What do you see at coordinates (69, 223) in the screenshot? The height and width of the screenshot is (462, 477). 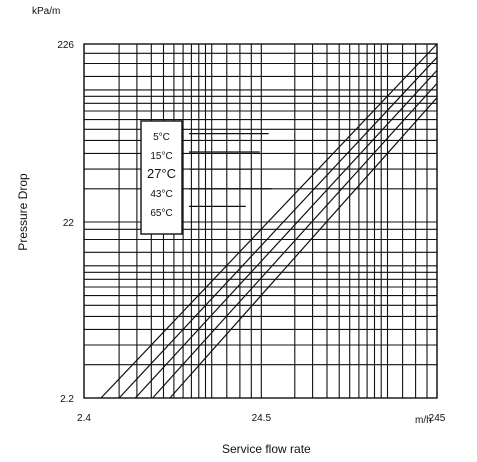 I see `y-tick-label-2: 22` at bounding box center [69, 223].